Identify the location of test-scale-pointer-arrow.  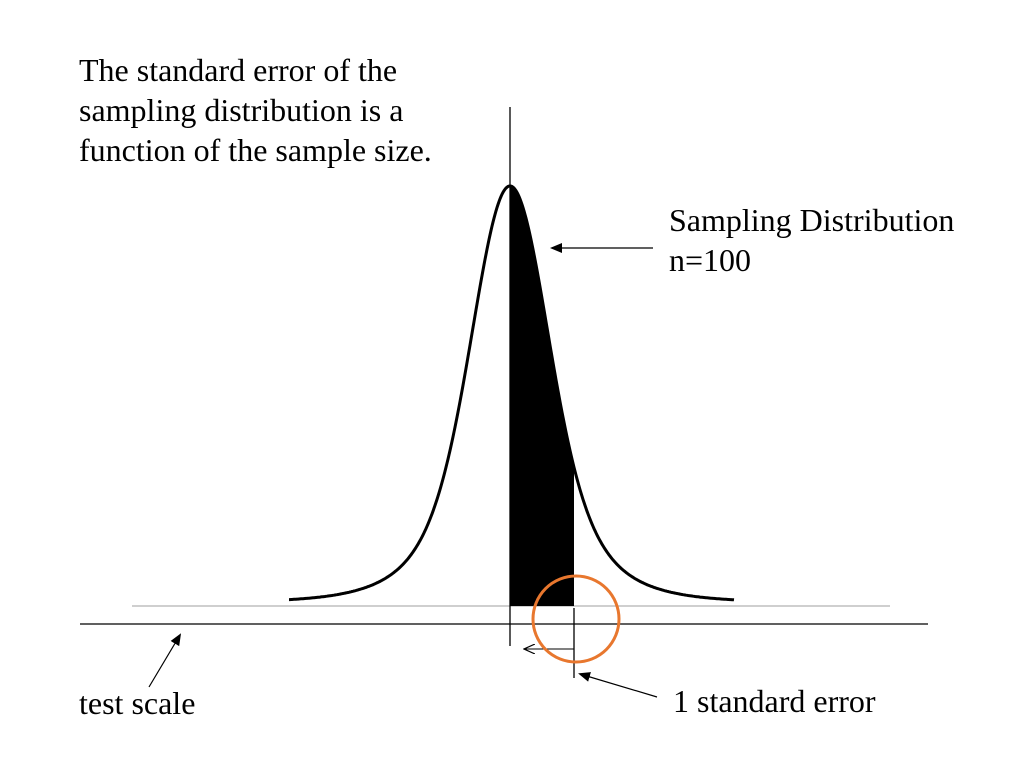
(165, 660).